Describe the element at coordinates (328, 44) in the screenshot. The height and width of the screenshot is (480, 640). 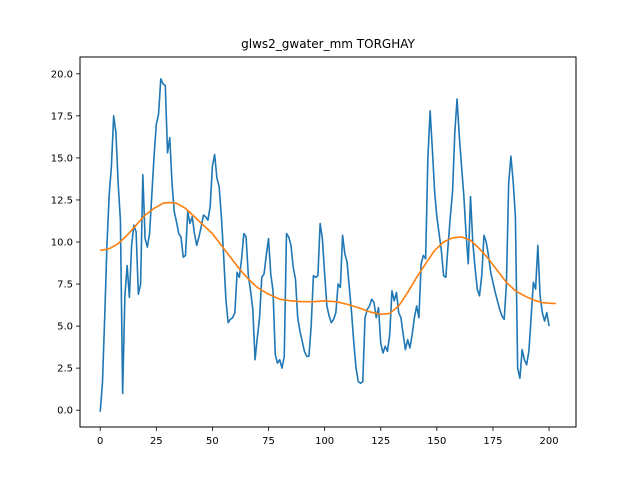
I see `chart-title: glws2_gwater_mm TORGHAY` at that location.